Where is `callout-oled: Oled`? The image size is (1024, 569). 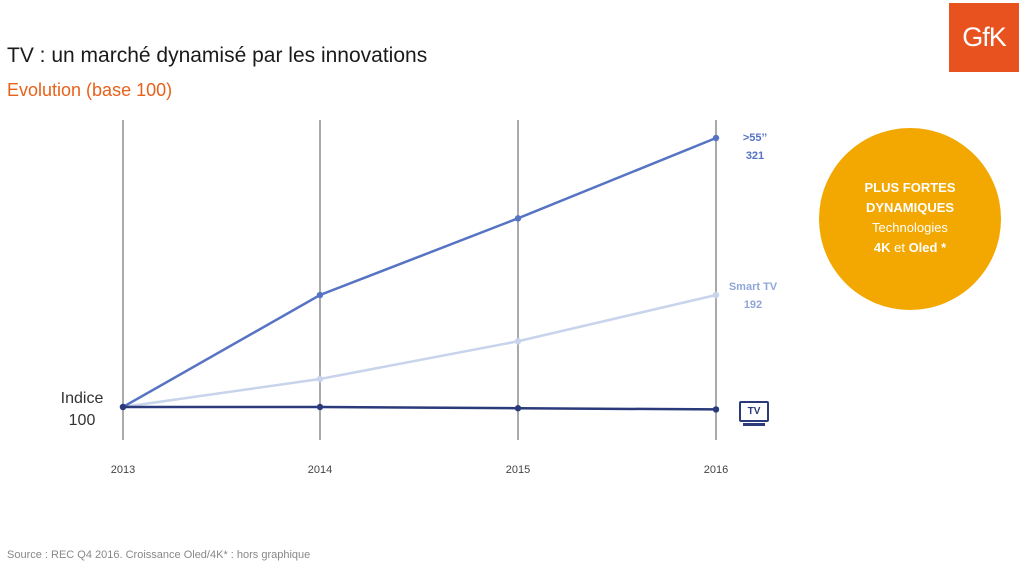
callout-oled: Oled is located at coordinates (923, 247).